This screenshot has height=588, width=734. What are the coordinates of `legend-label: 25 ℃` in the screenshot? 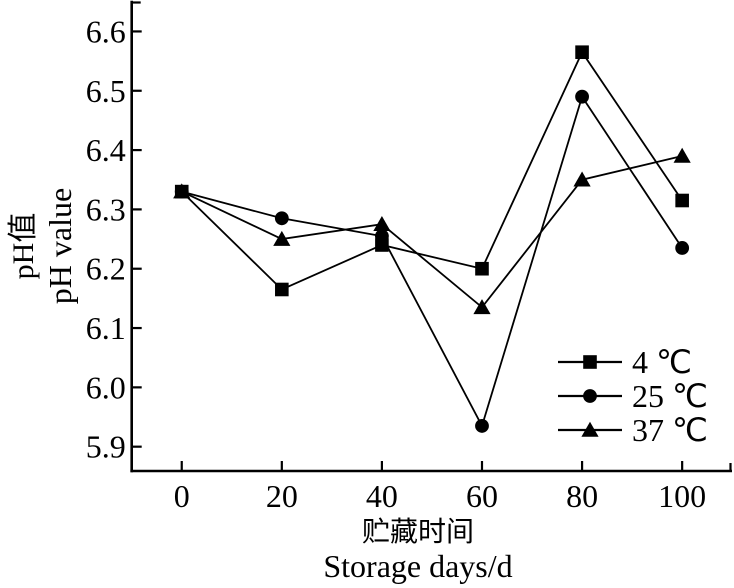 It's located at (670, 396).